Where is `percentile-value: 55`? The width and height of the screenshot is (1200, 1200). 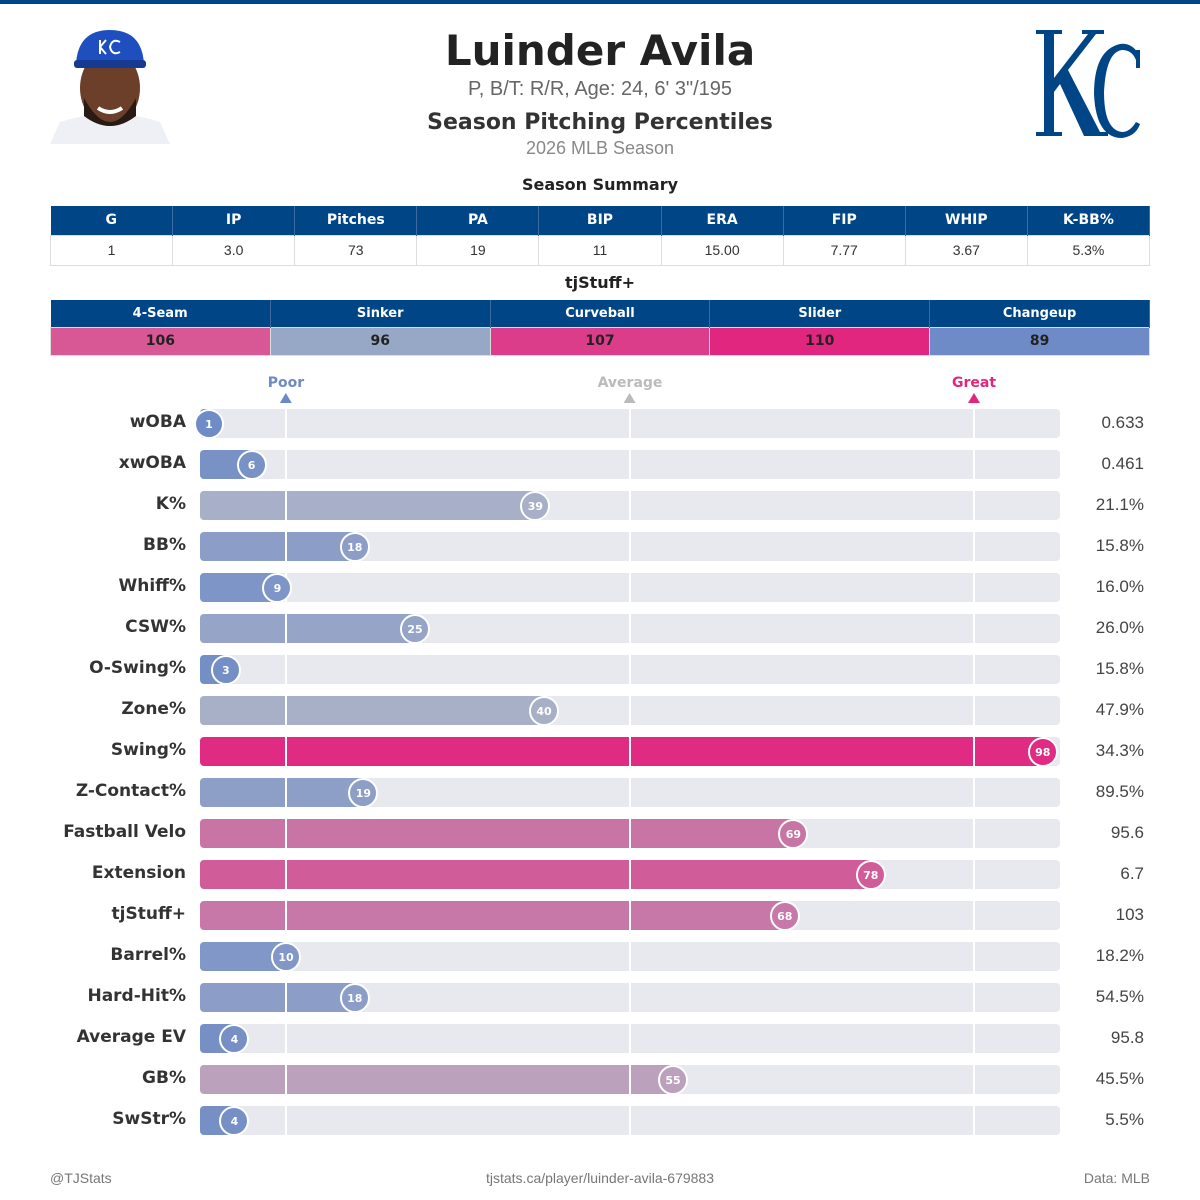
percentile-value: 55 is located at coordinates (673, 1080).